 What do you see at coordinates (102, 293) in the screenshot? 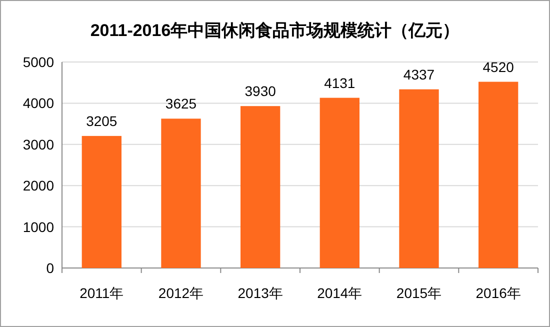
I see `x-tick-label: 2011年` at bounding box center [102, 293].